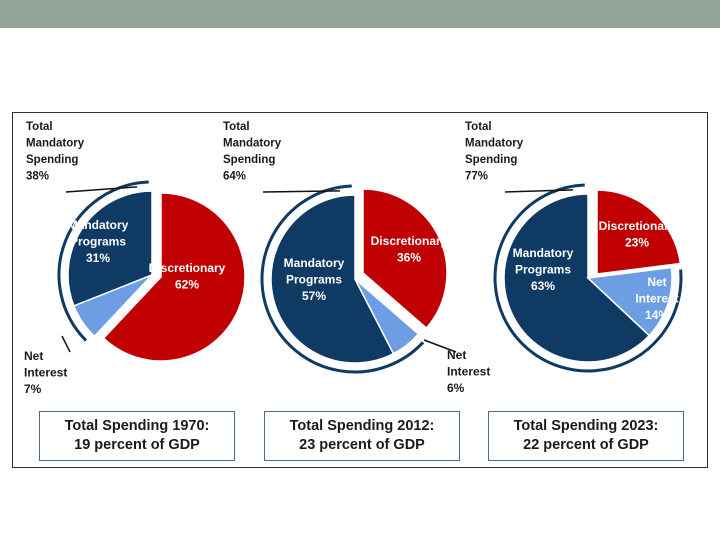 The height and width of the screenshot is (540, 720). What do you see at coordinates (586, 426) in the screenshot?
I see `caption-2023-line1: Total Spending 2023:` at bounding box center [586, 426].